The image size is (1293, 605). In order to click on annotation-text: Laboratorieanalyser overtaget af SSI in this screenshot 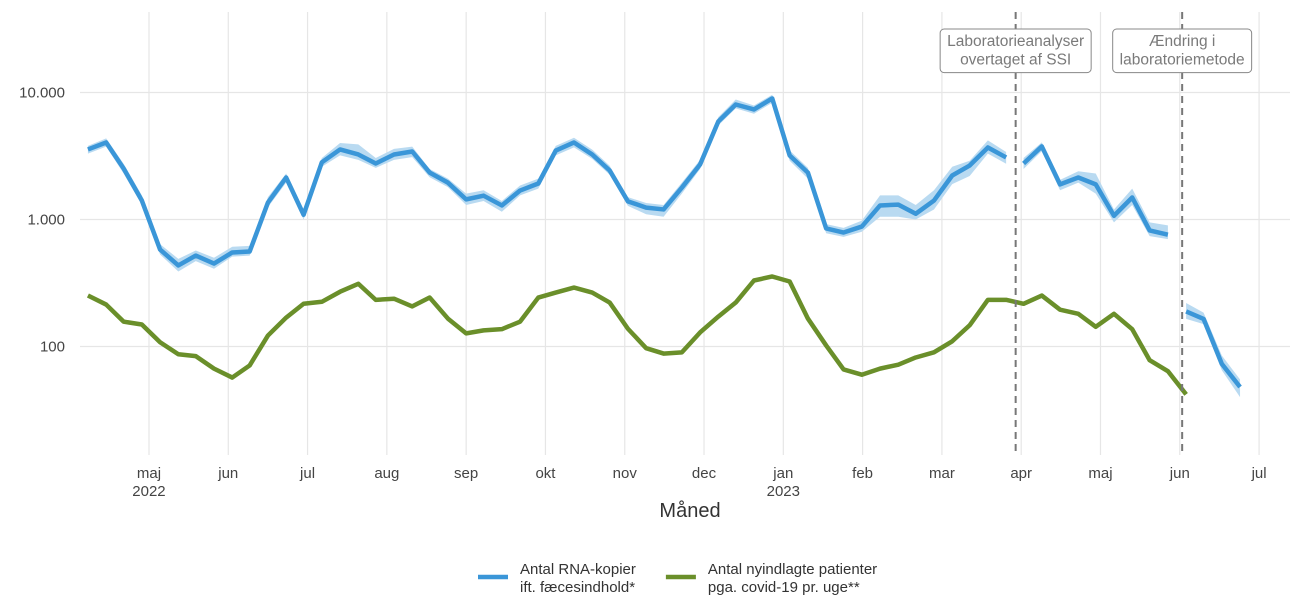, I will do `click(1015, 51)`.